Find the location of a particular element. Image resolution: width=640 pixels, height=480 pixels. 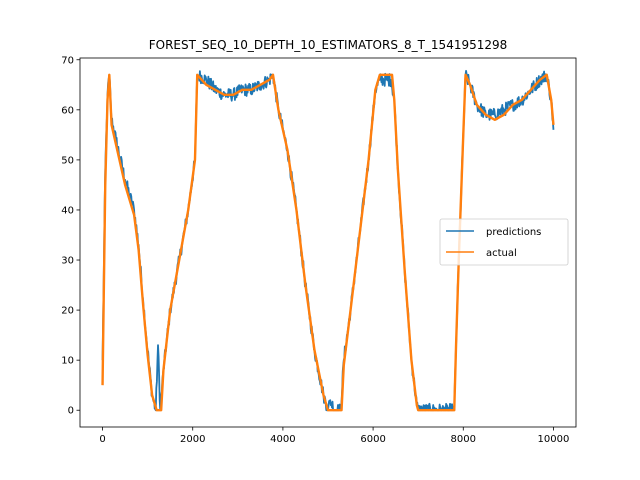

y-axis: 0 10 20 30 40 50 60 70 is located at coordinates (70, 236).